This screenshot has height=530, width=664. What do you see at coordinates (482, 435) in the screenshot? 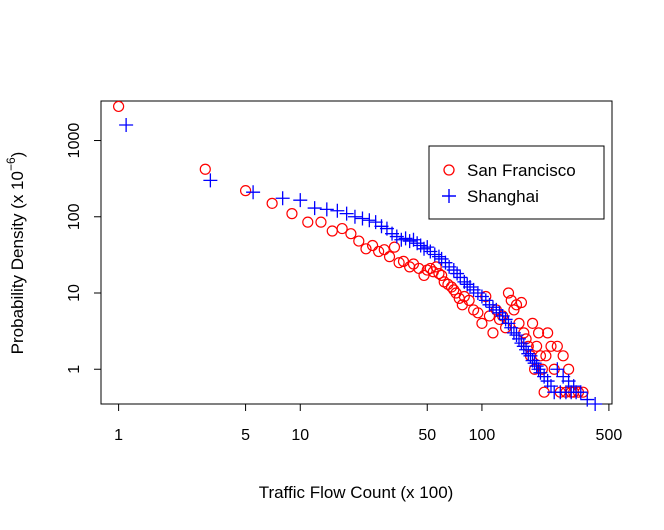
I see `x-tick-label: 100` at bounding box center [482, 435].